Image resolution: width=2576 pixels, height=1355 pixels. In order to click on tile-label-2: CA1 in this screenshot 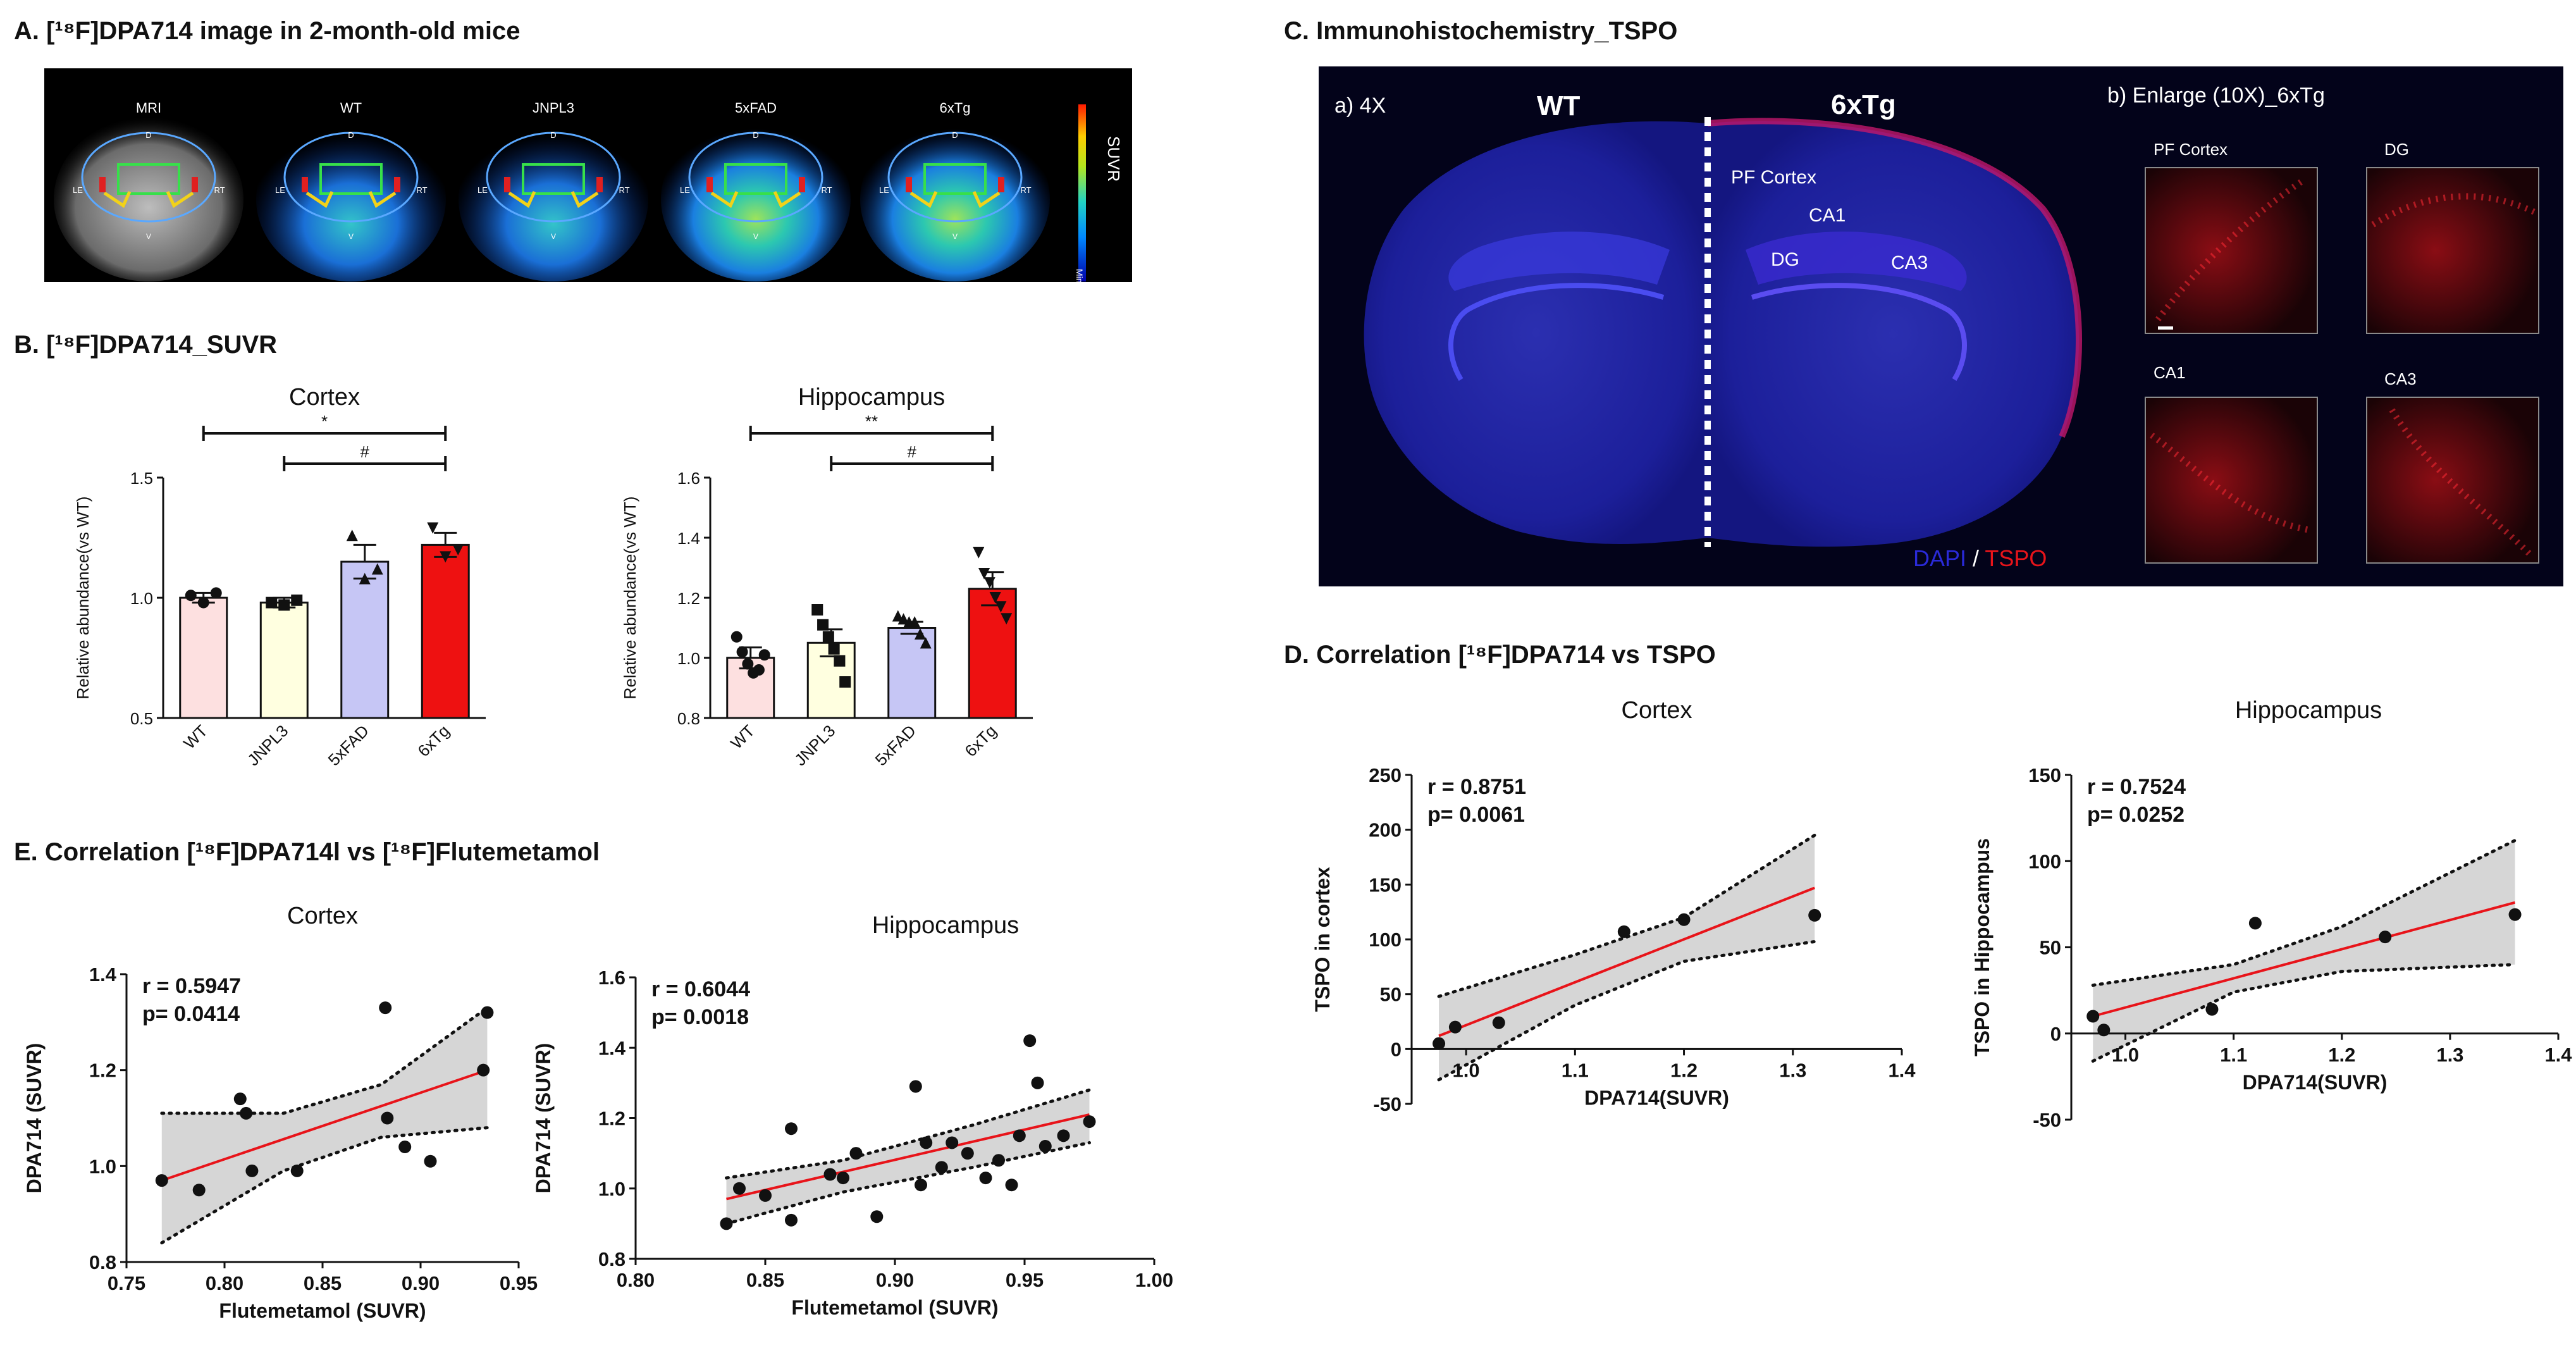, I will do `click(2170, 372)`.